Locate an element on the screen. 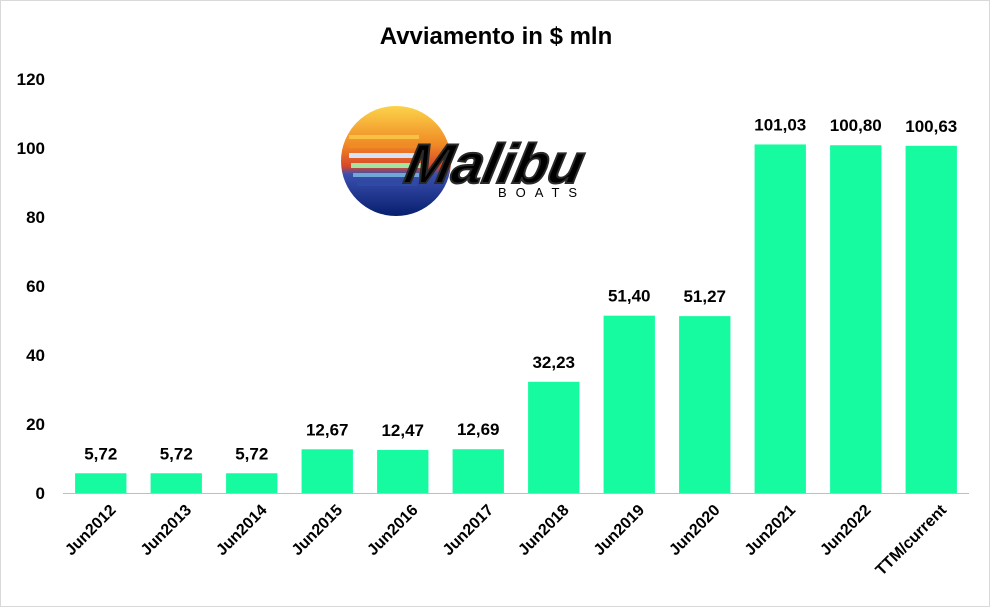  x-tick-label: Jun2013 is located at coordinates (166, 530).